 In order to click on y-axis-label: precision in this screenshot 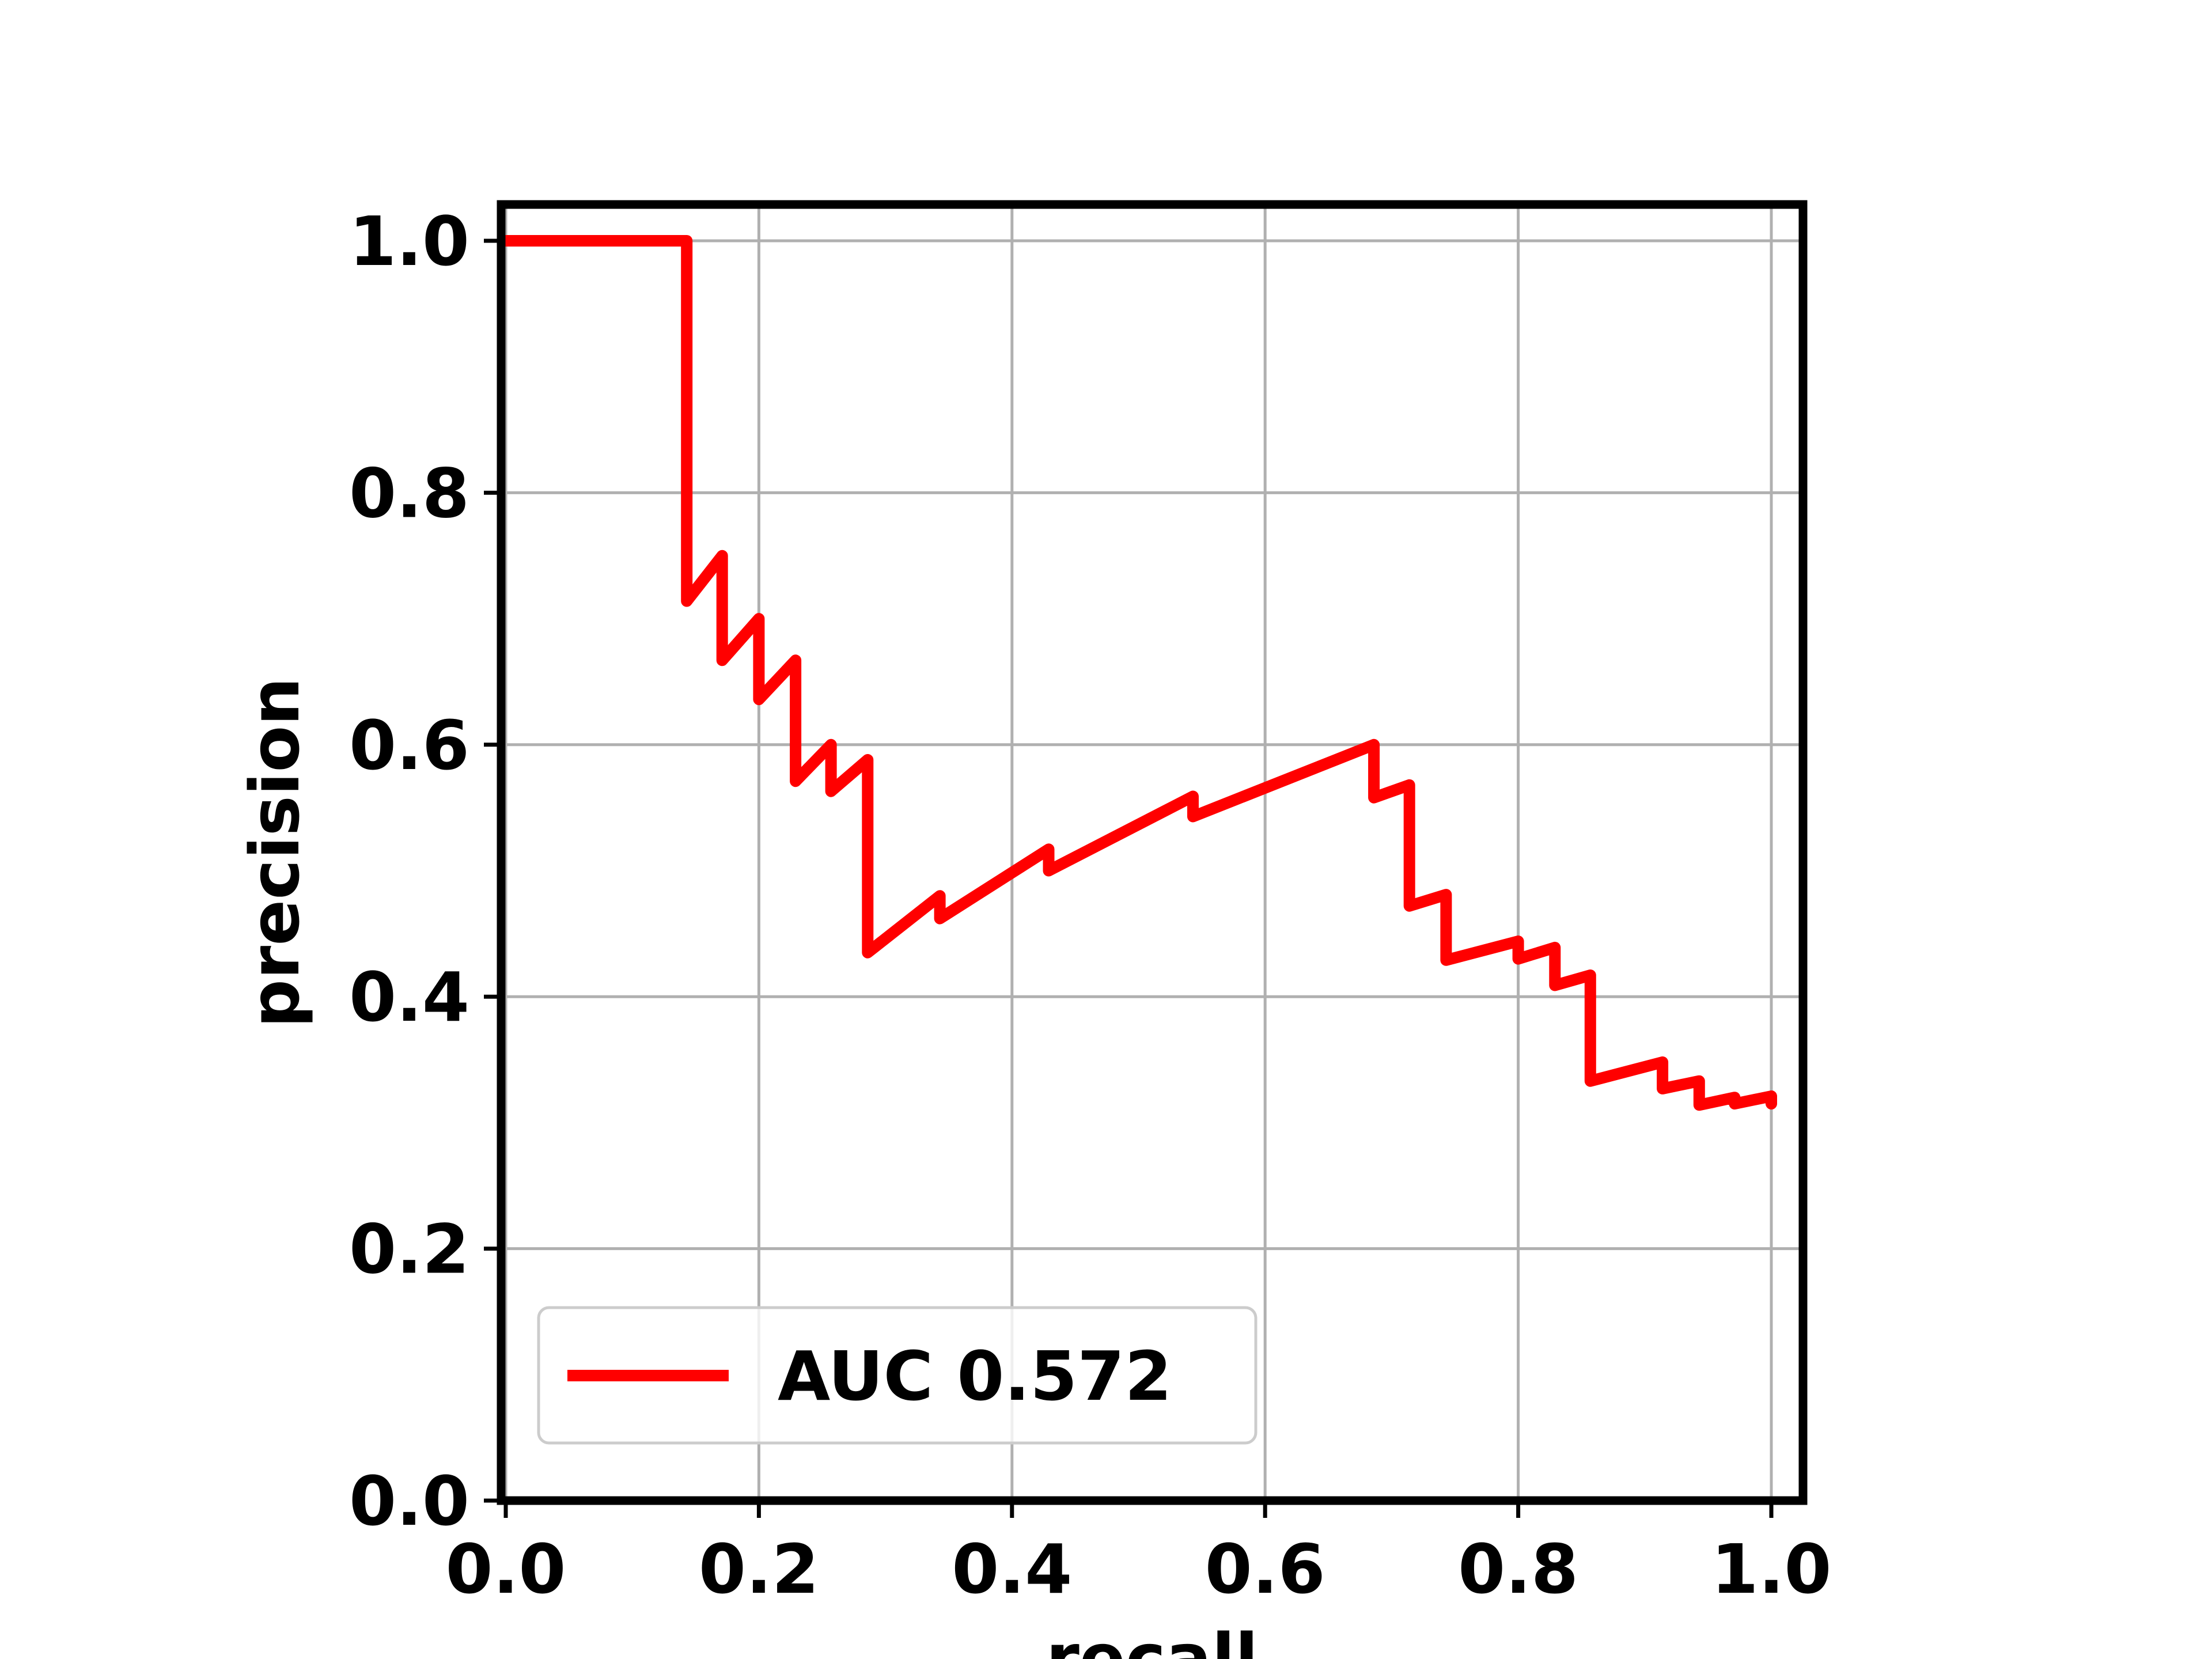, I will do `click(275, 852)`.